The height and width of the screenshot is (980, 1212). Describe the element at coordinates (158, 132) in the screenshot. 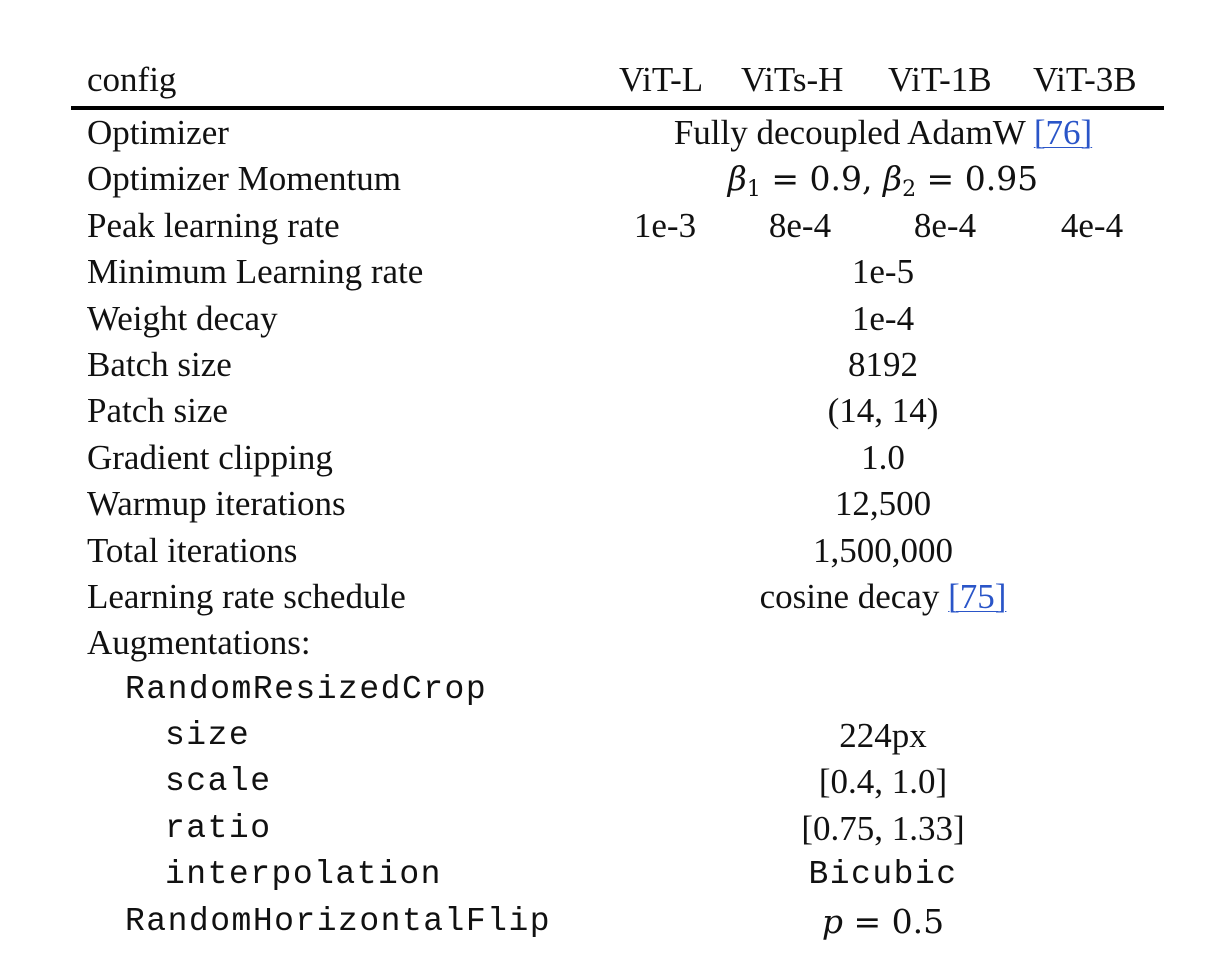

I see `row-label: Optimizer` at that location.